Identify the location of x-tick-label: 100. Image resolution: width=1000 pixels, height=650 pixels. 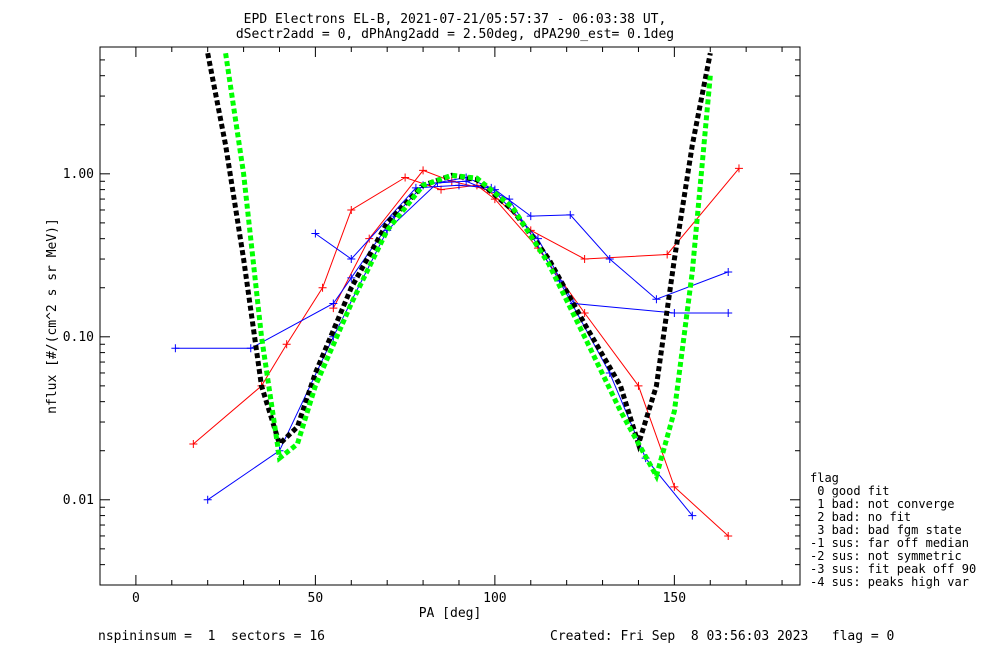
(494, 598).